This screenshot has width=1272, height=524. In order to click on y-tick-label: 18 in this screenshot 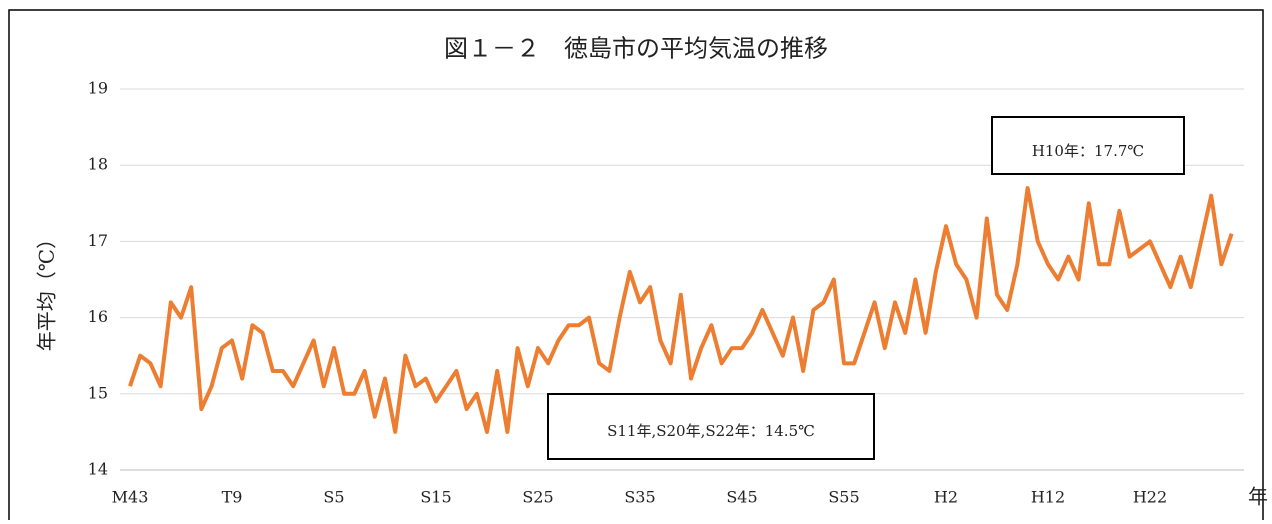, I will do `click(98, 164)`.